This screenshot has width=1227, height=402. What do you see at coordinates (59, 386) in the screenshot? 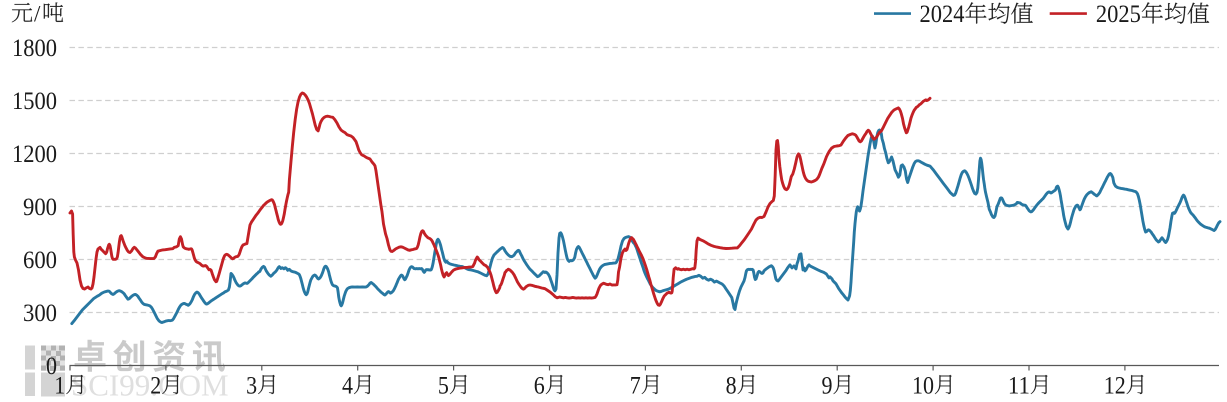
I see `svg-text: 1` at bounding box center [59, 386].